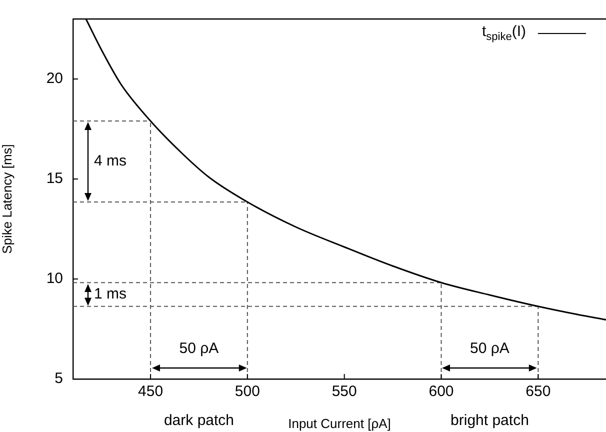 The image size is (606, 432). Describe the element at coordinates (538, 391) in the screenshot. I see `x-tick-label: 650` at that location.